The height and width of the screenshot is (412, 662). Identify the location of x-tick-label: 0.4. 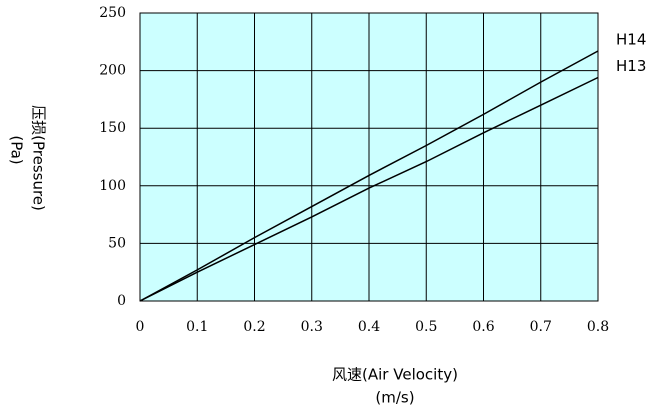
(369, 327).